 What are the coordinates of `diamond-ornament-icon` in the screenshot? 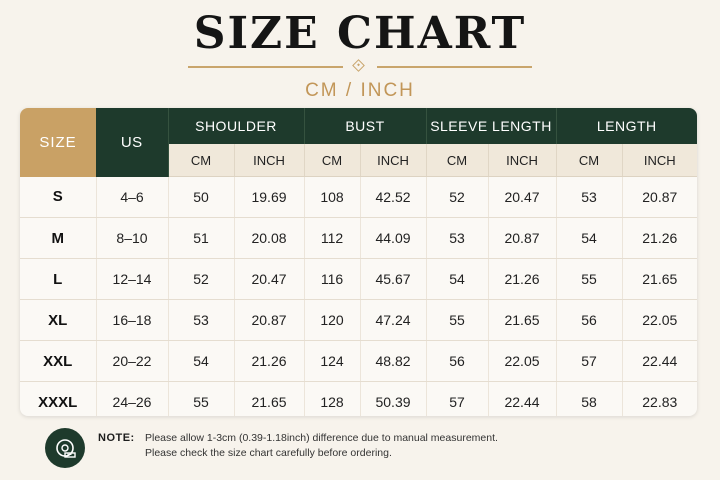 It's located at (358, 65).